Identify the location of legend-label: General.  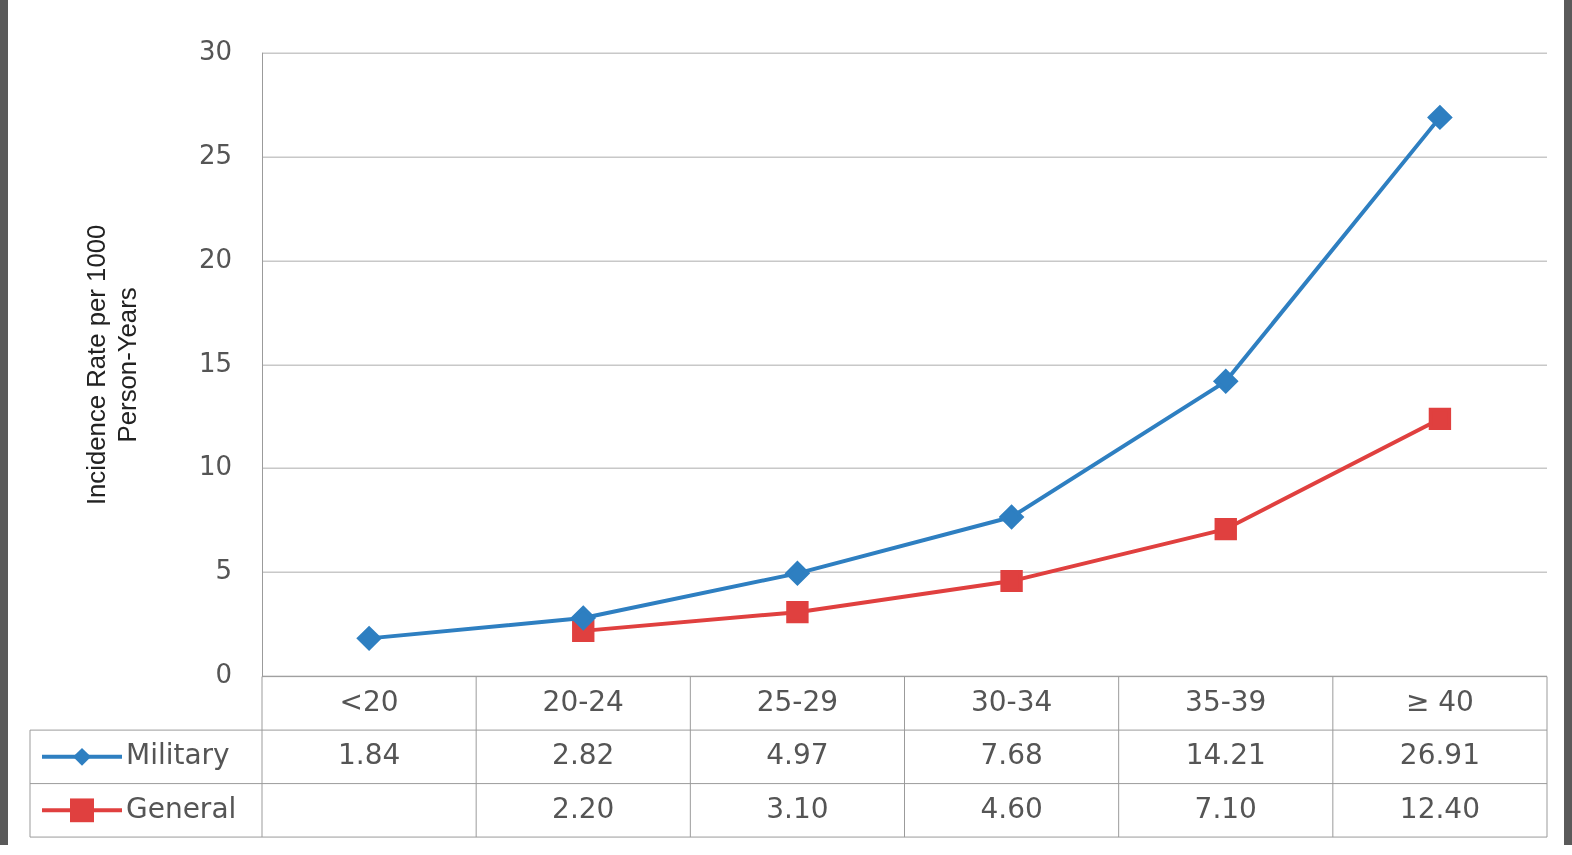
(181, 808).